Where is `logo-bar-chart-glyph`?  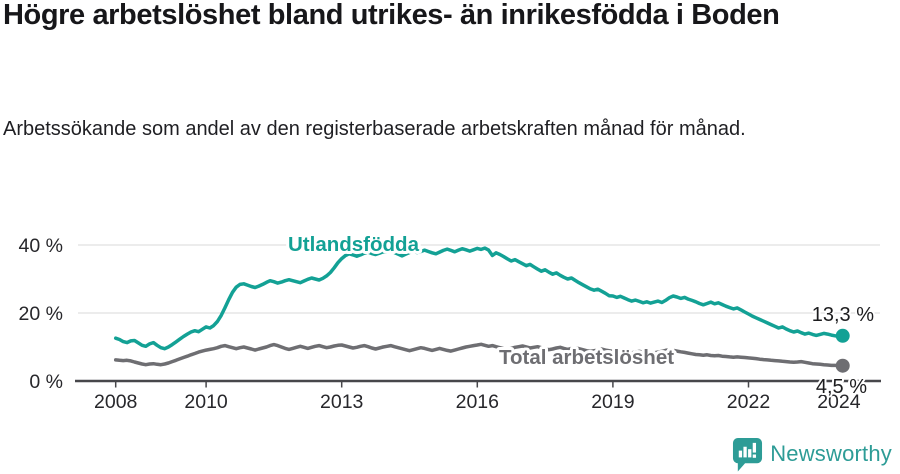
logo-bar-chart-glyph is located at coordinates (747, 450).